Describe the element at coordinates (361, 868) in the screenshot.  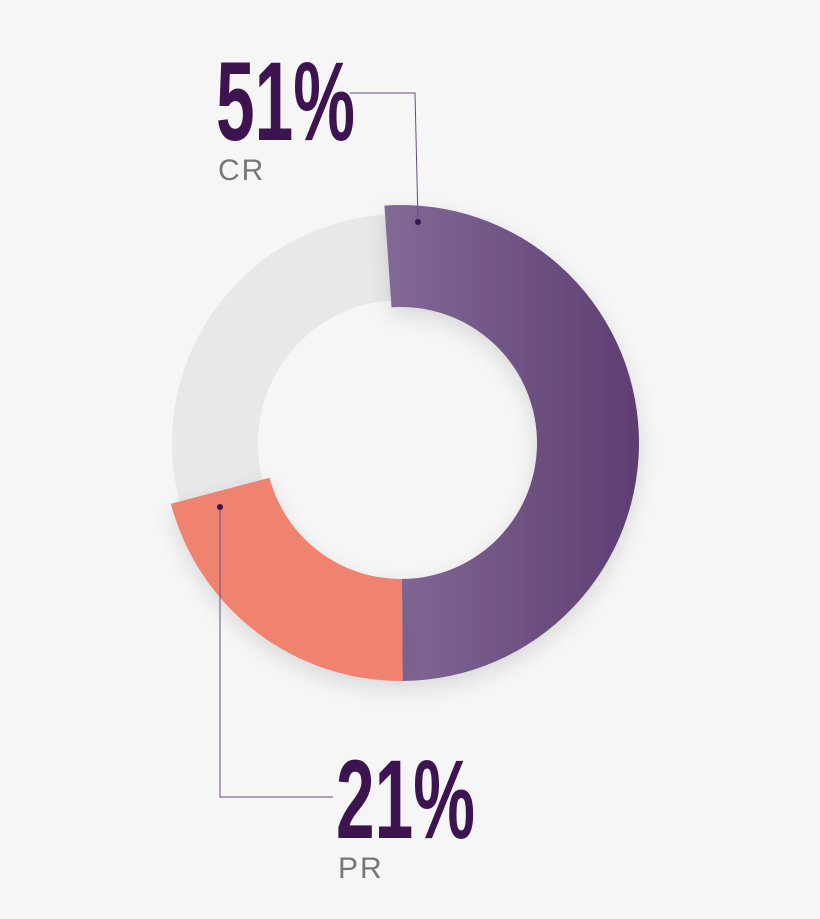
I see `category-label: PR` at that location.